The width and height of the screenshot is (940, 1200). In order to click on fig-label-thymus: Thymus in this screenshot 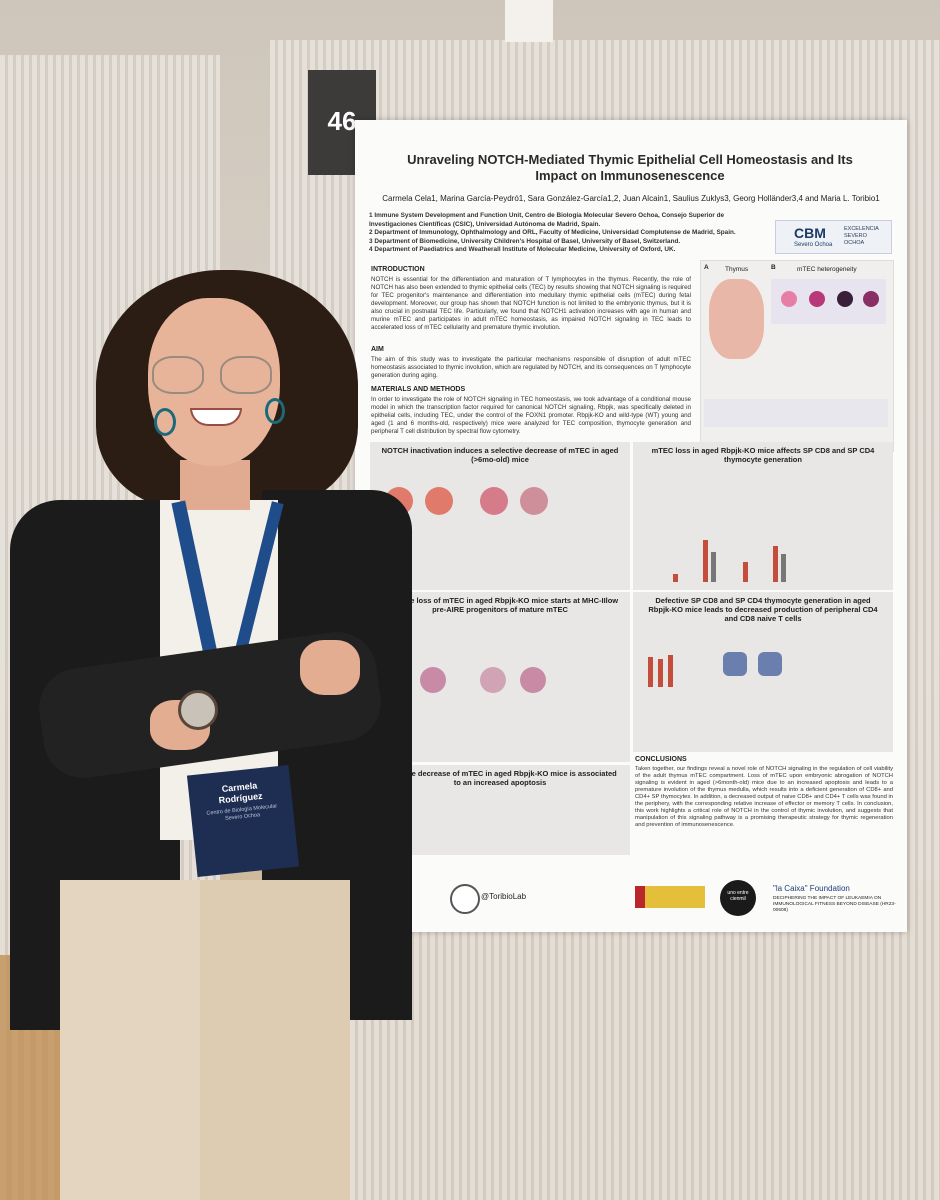, I will do `click(737, 269)`.